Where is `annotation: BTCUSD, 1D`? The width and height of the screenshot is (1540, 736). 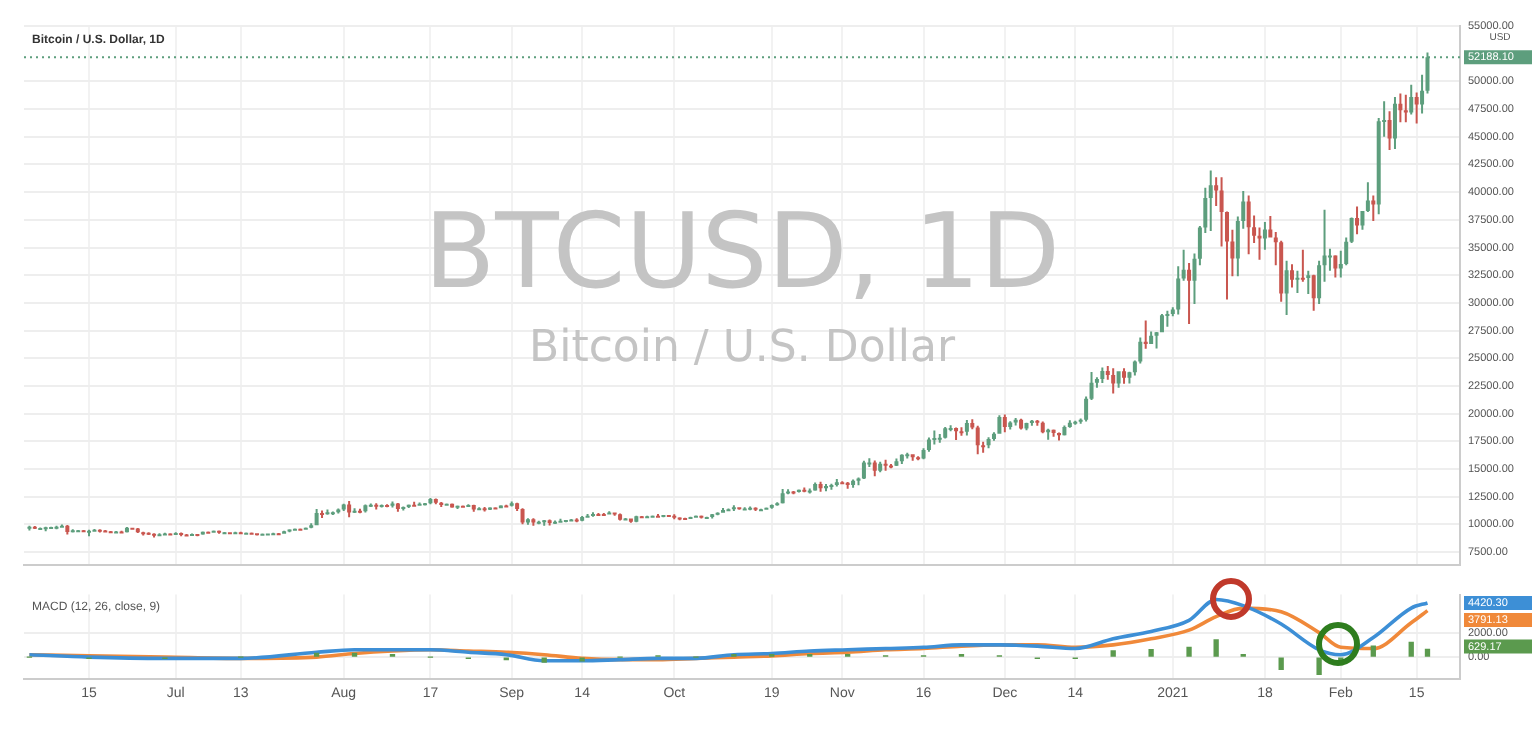 annotation: BTCUSD, 1D is located at coordinates (742, 253).